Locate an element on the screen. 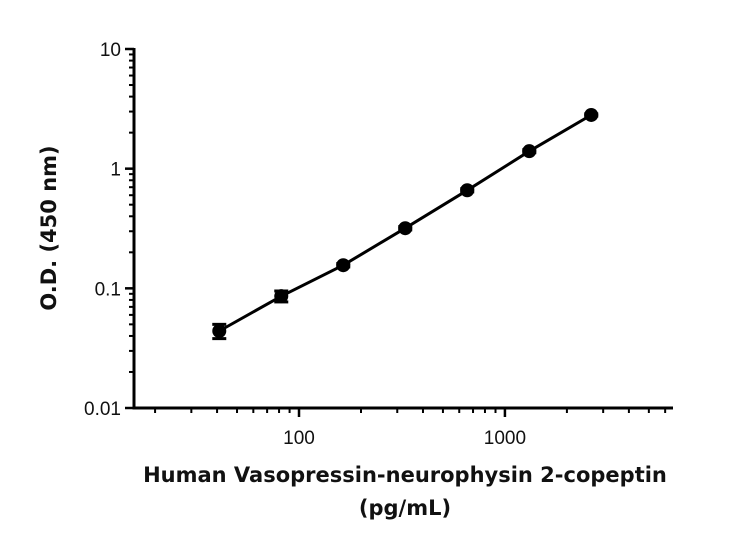 The width and height of the screenshot is (750, 551). y-tick-label: 1 is located at coordinates (115, 170).